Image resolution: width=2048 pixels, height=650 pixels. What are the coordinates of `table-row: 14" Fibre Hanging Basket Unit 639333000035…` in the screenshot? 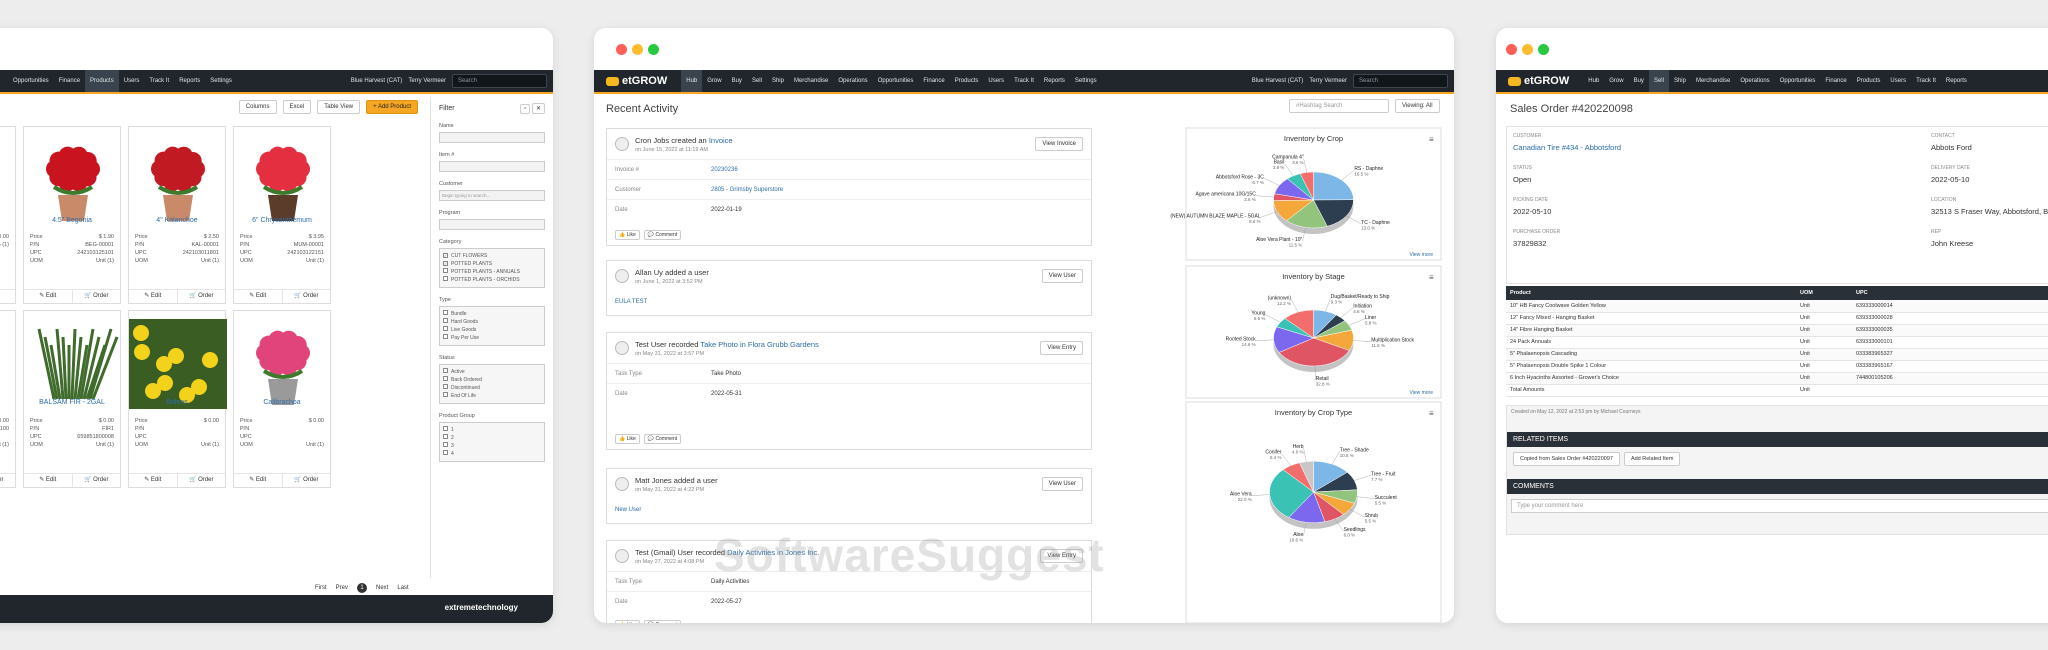 It's located at (1777, 330).